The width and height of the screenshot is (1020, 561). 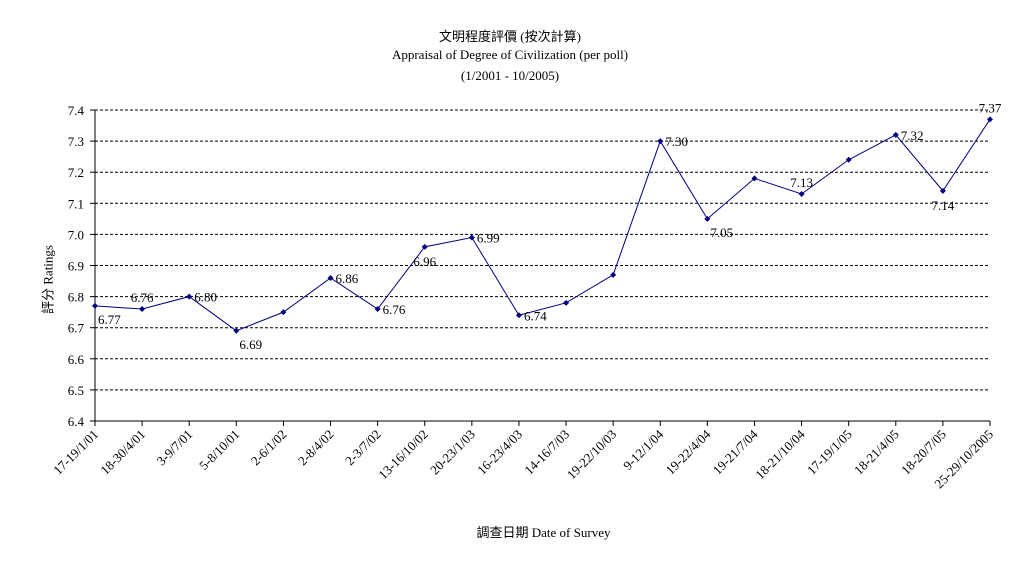 What do you see at coordinates (76, 297) in the screenshot?
I see `y-tick-label: 6.8` at bounding box center [76, 297].